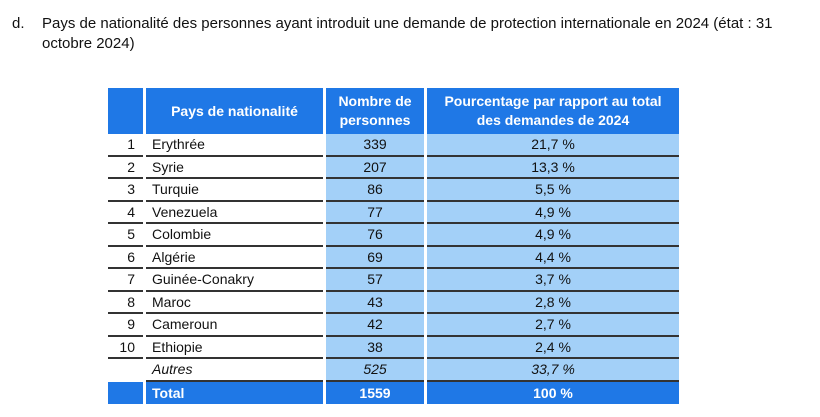 This screenshot has height=417, width=820. I want to click on country-cell: Total, so click(234, 392).